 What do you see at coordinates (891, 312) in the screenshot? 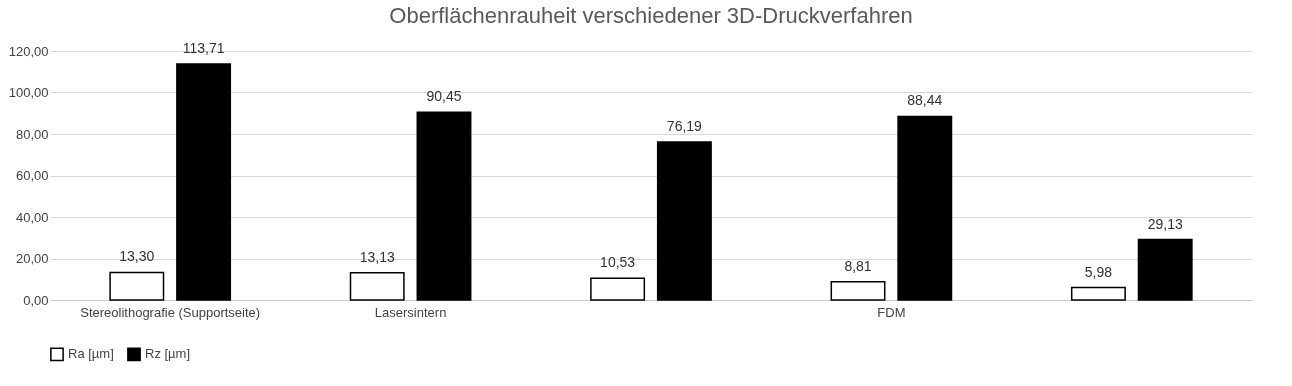
I see `x-tick-label: FDM` at bounding box center [891, 312].